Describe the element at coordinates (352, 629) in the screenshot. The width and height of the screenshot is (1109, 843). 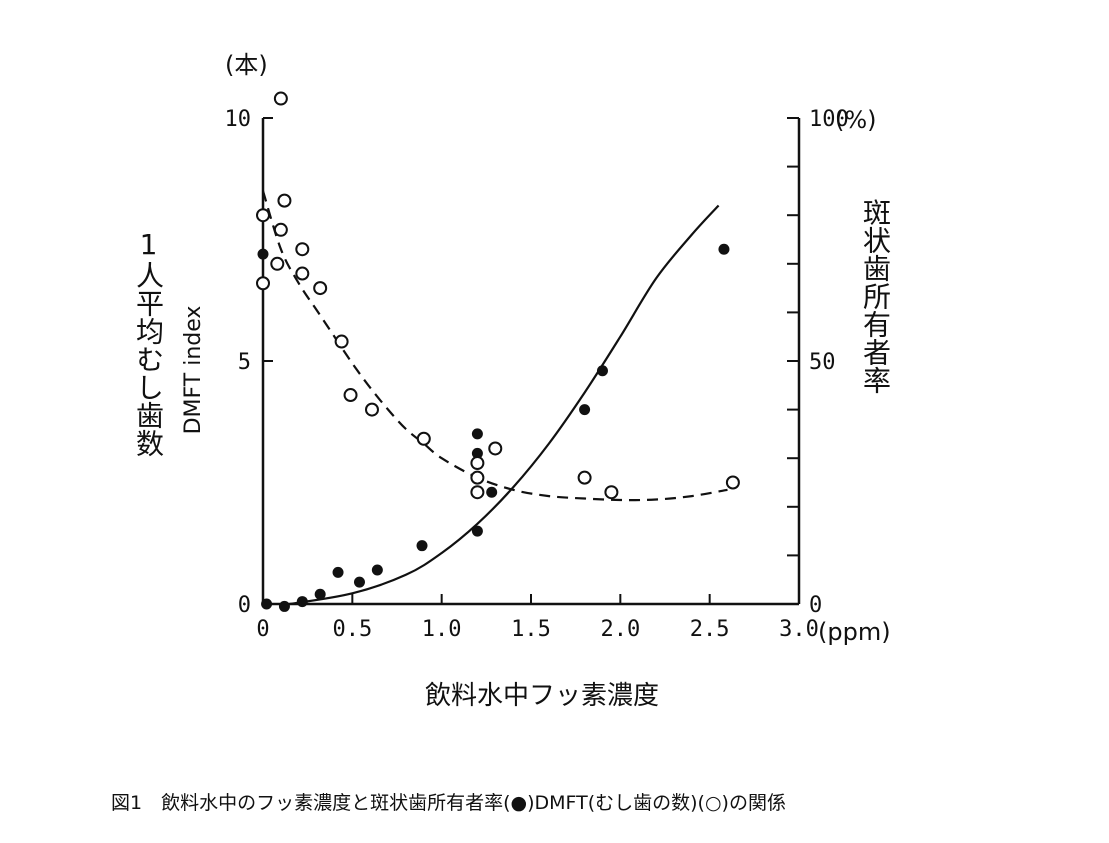
I see `x-tick-label: 0.5` at that location.